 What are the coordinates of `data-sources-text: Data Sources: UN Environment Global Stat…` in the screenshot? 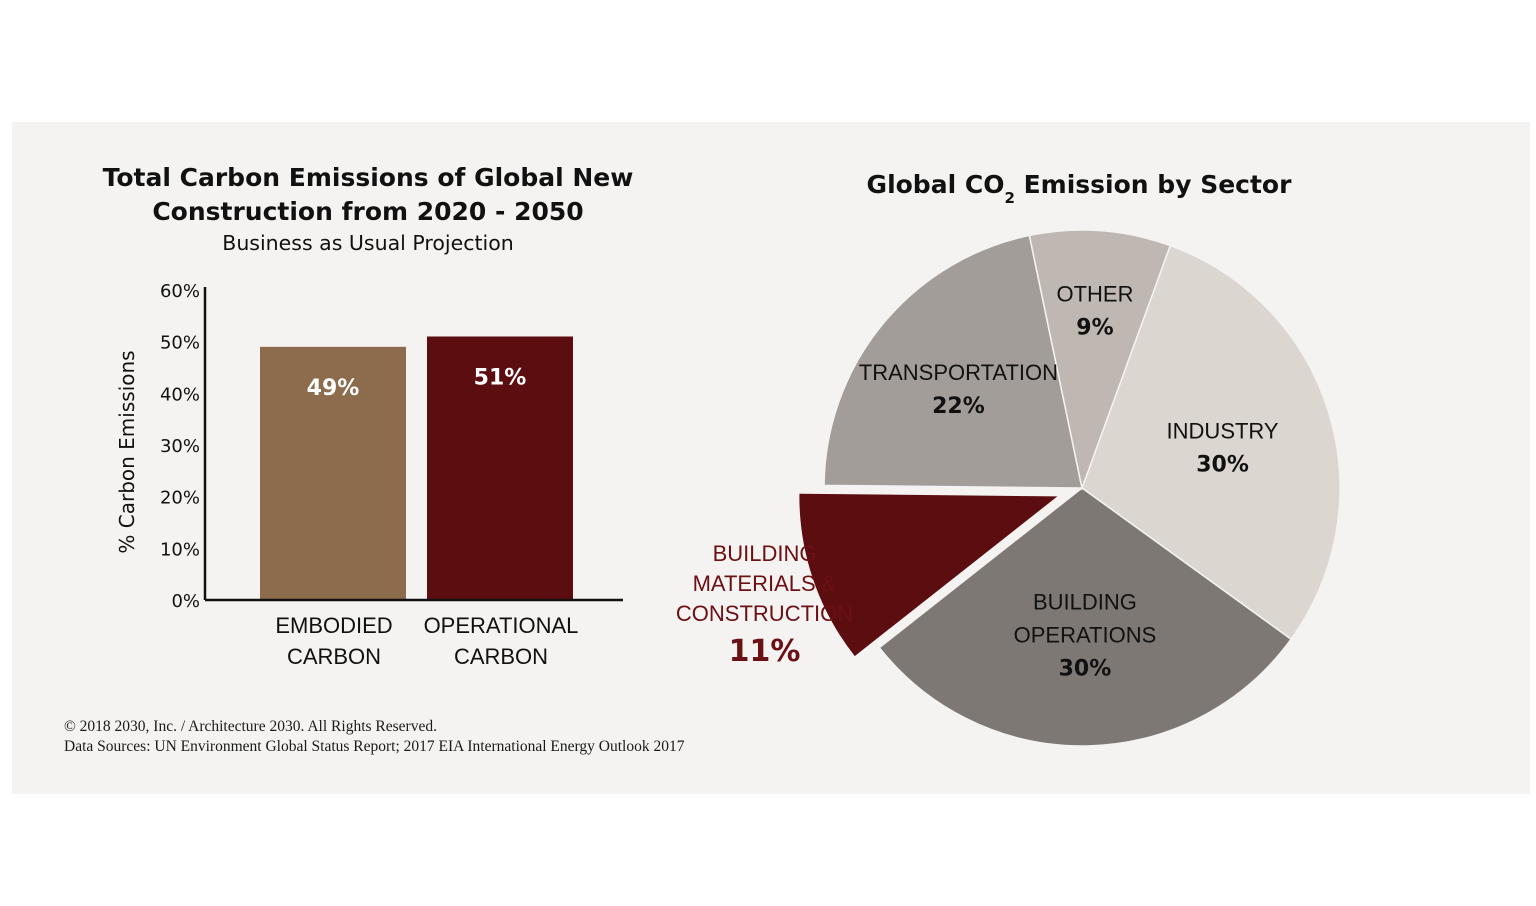 It's located at (374, 746).